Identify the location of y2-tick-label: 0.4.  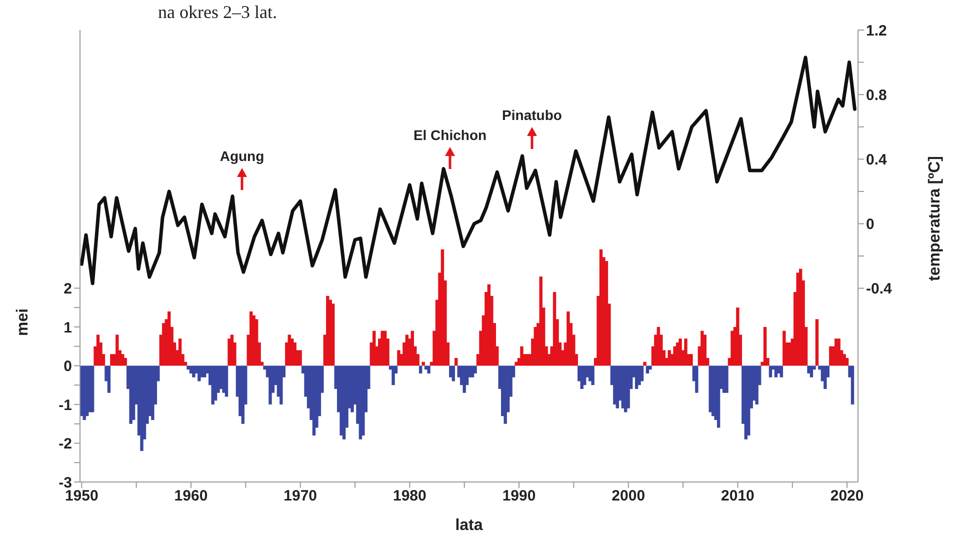
(877, 159).